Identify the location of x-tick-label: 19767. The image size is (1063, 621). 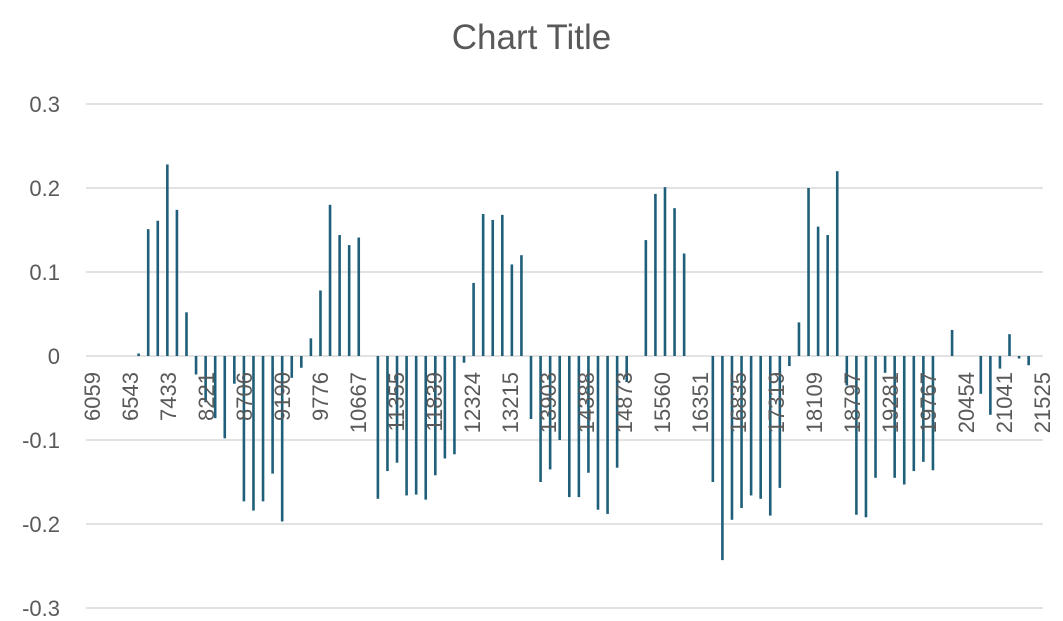
(928, 402).